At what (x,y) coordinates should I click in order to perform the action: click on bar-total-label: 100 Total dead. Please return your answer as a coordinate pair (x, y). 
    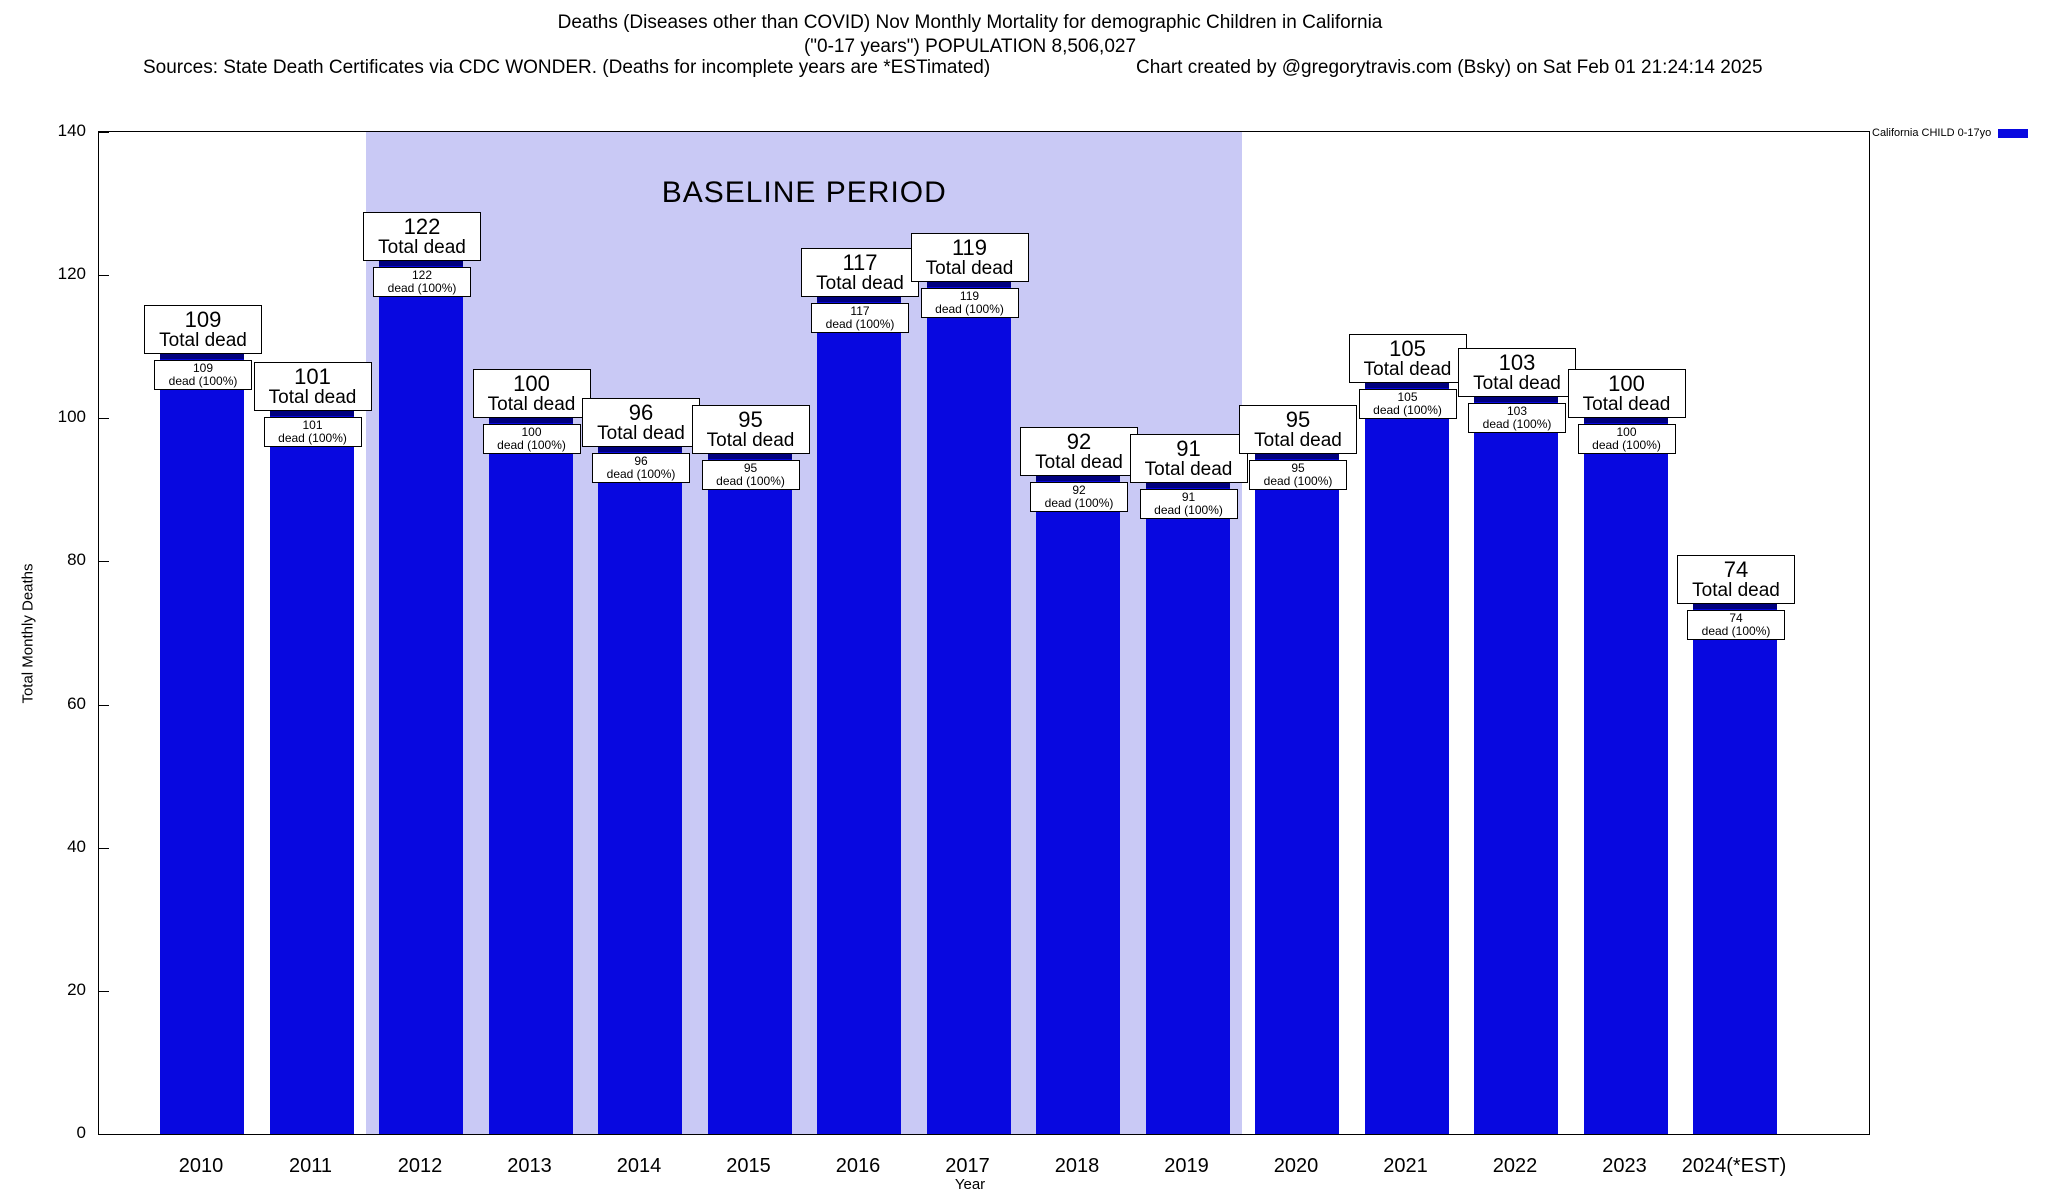
    Looking at the image, I should click on (1626, 394).